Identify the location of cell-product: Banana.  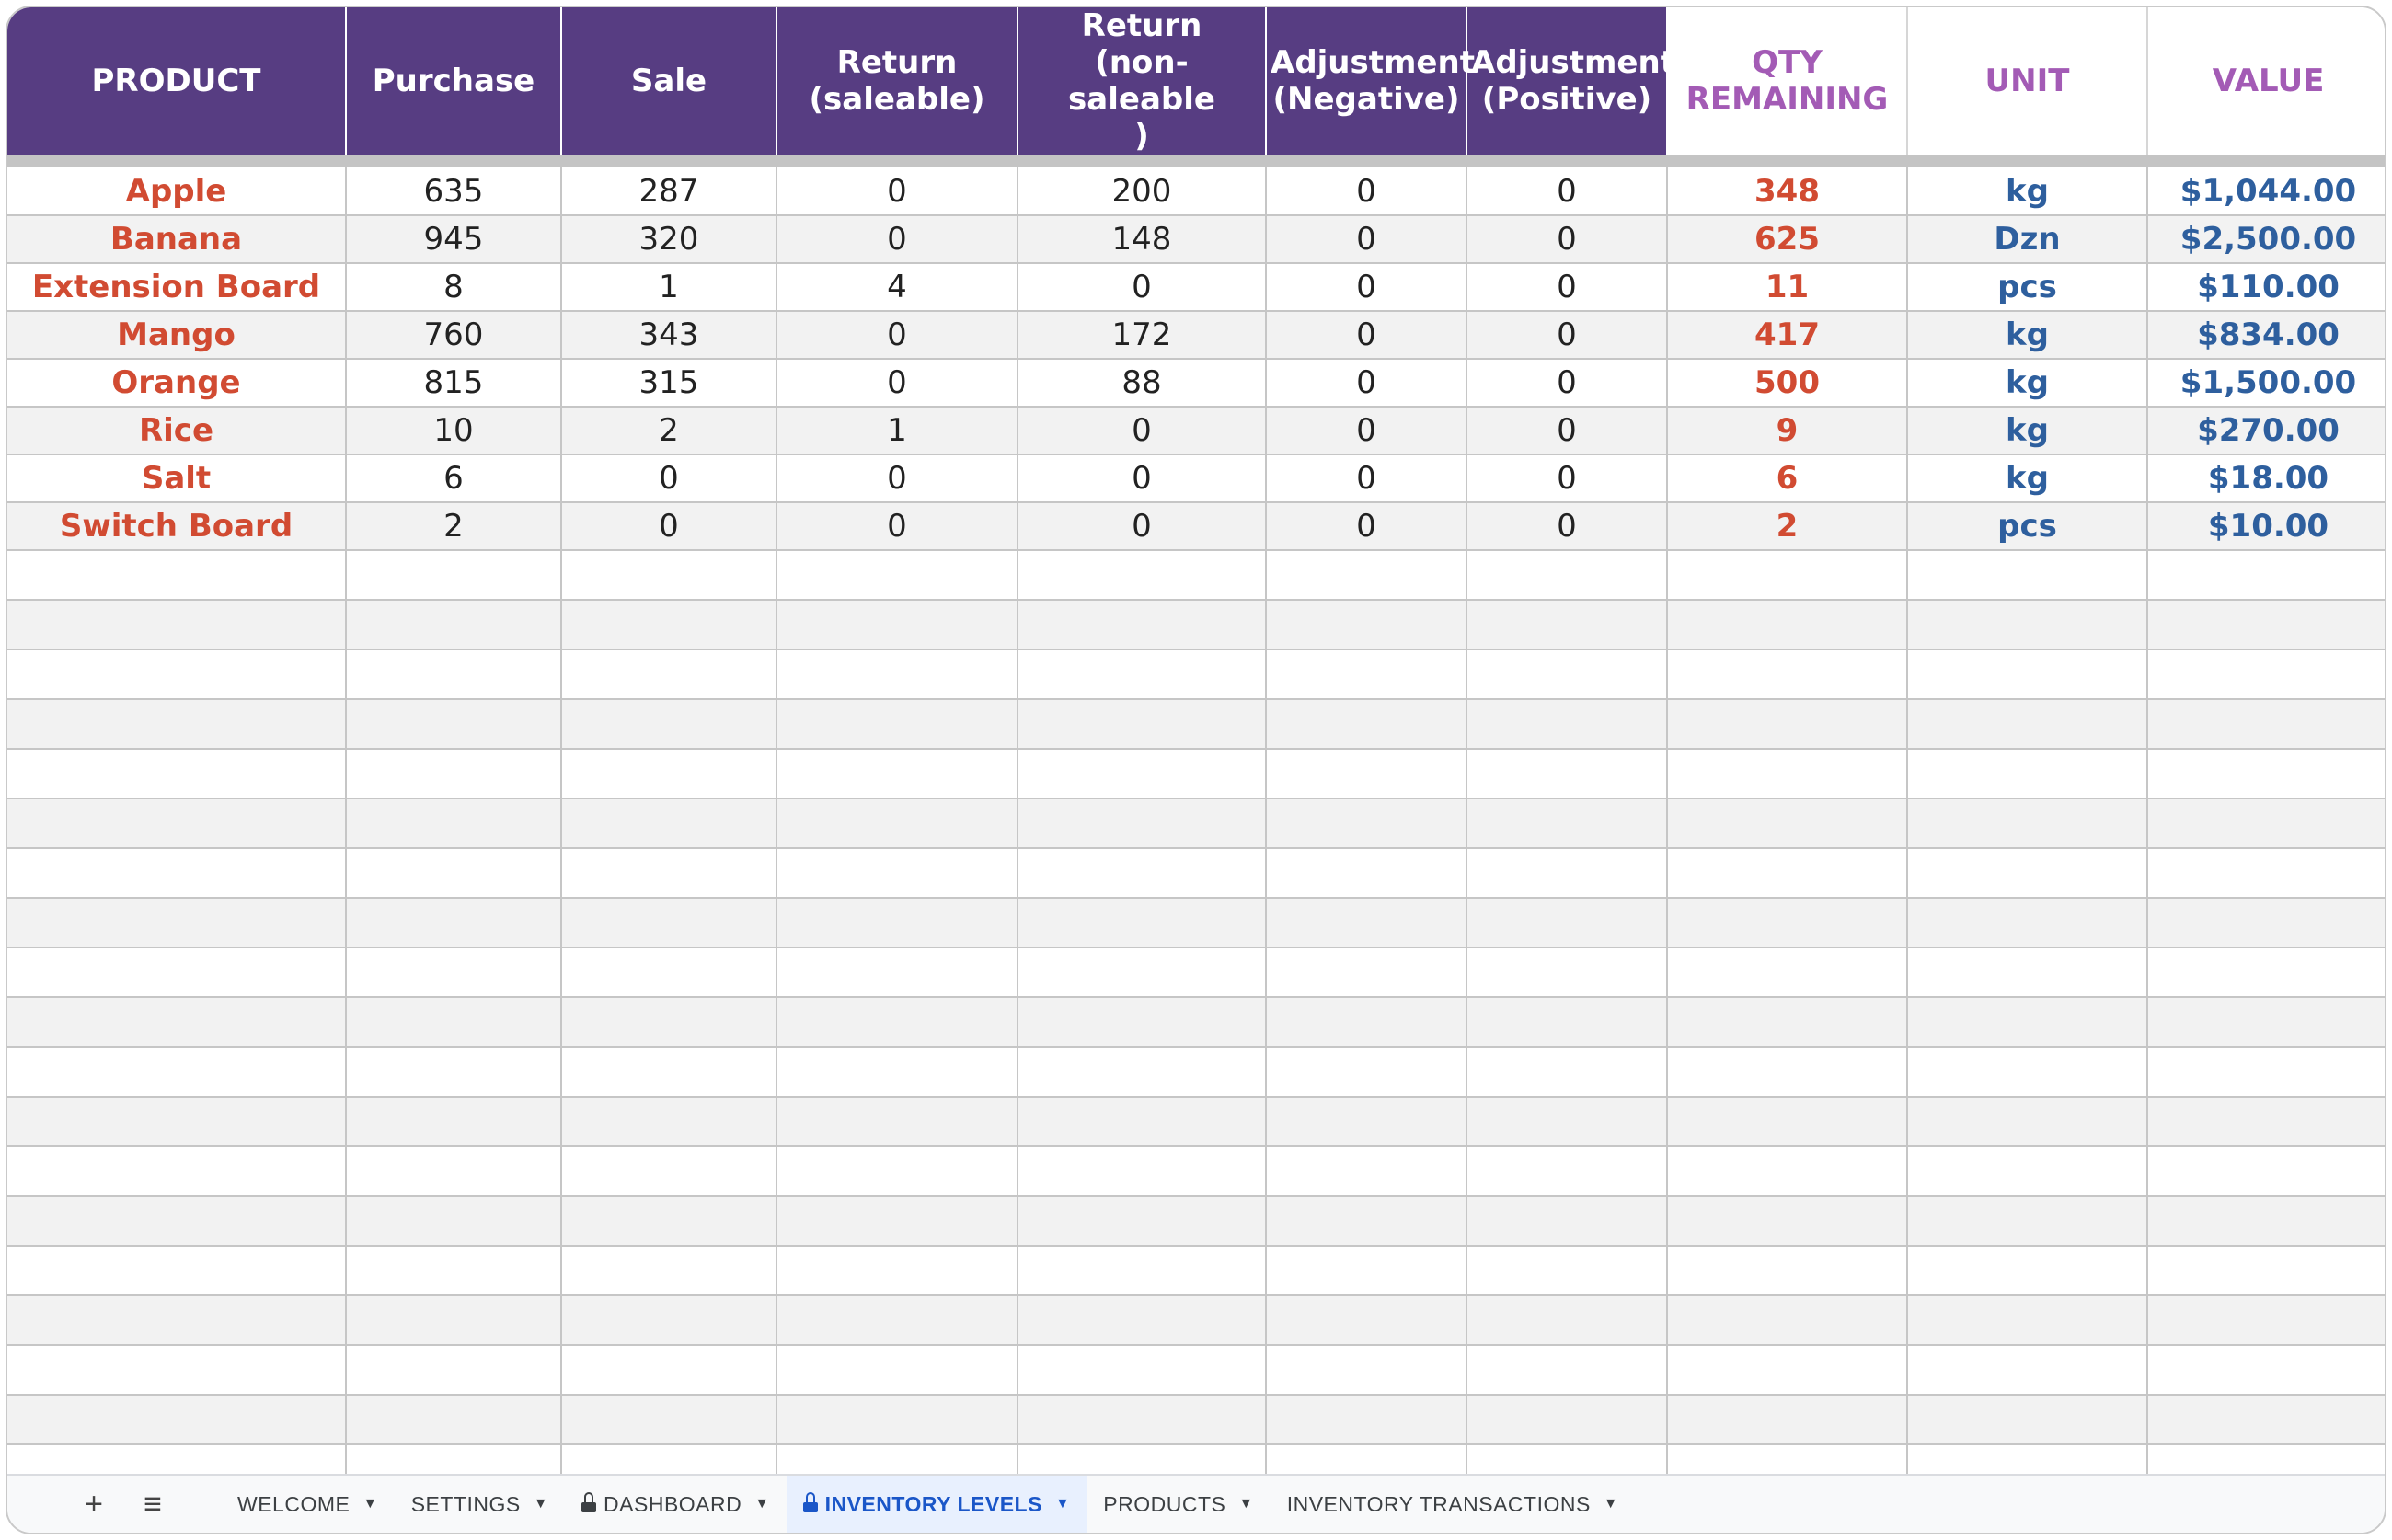
(177, 239).